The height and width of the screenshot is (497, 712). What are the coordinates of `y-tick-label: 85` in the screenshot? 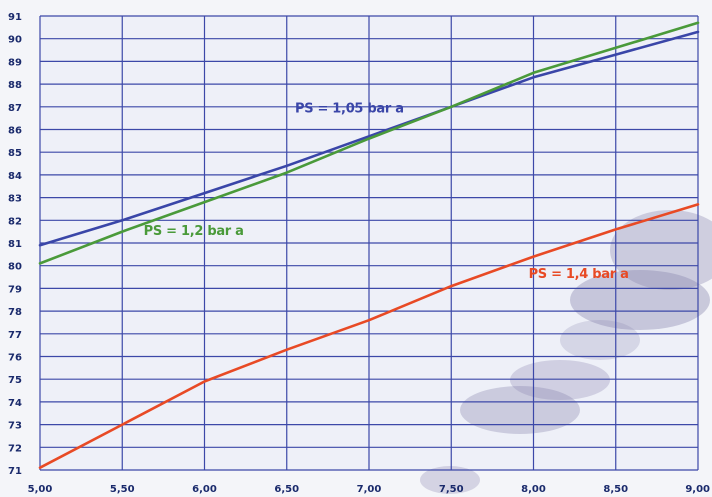 It's located at (15, 153).